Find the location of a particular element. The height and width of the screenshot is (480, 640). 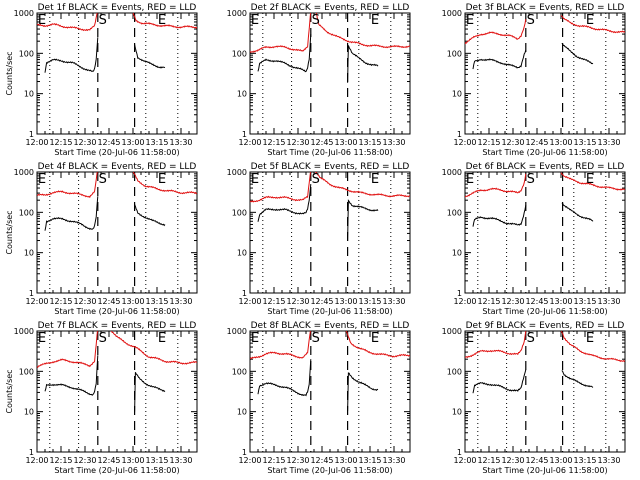

chart-title: Det 2f BLACK = Events, RED = LLD is located at coordinates (330, 8).